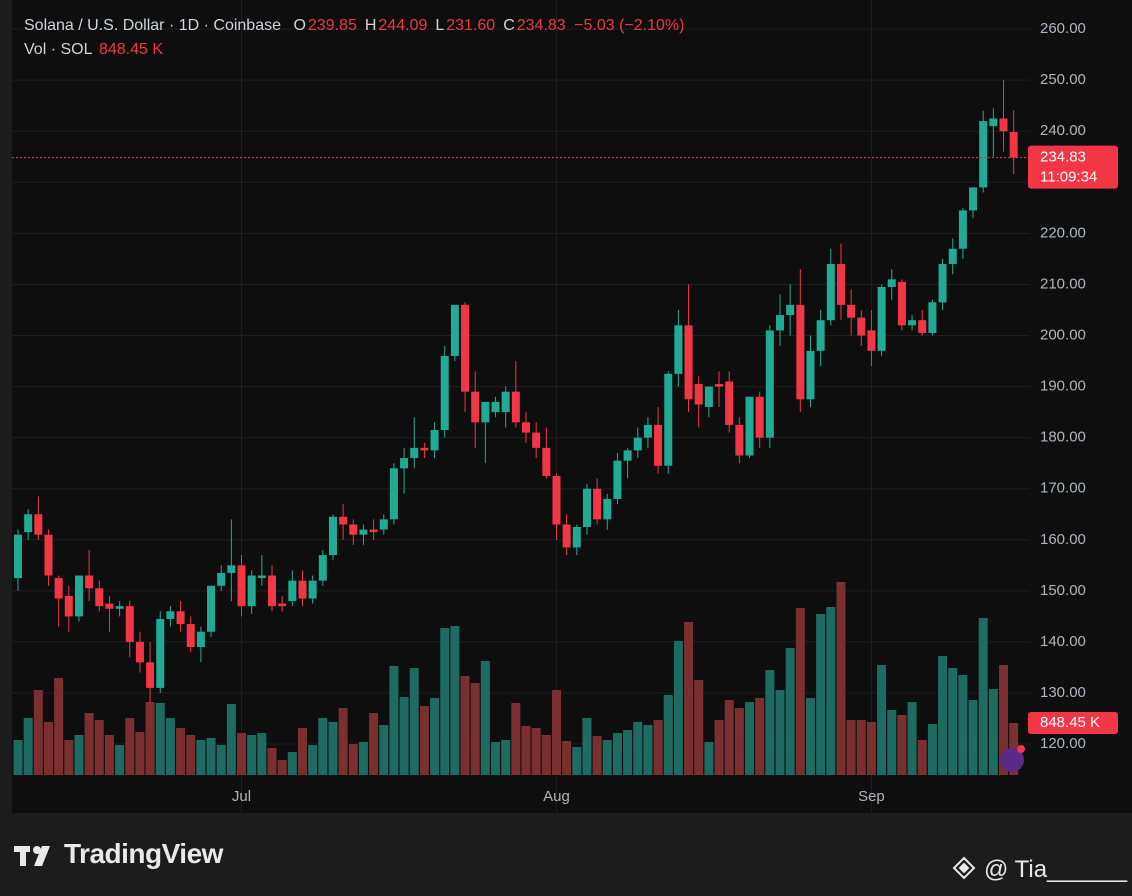 The image size is (1132, 896). Describe the element at coordinates (1063, 130) in the screenshot. I see `y-tick-label: 240.00` at that location.